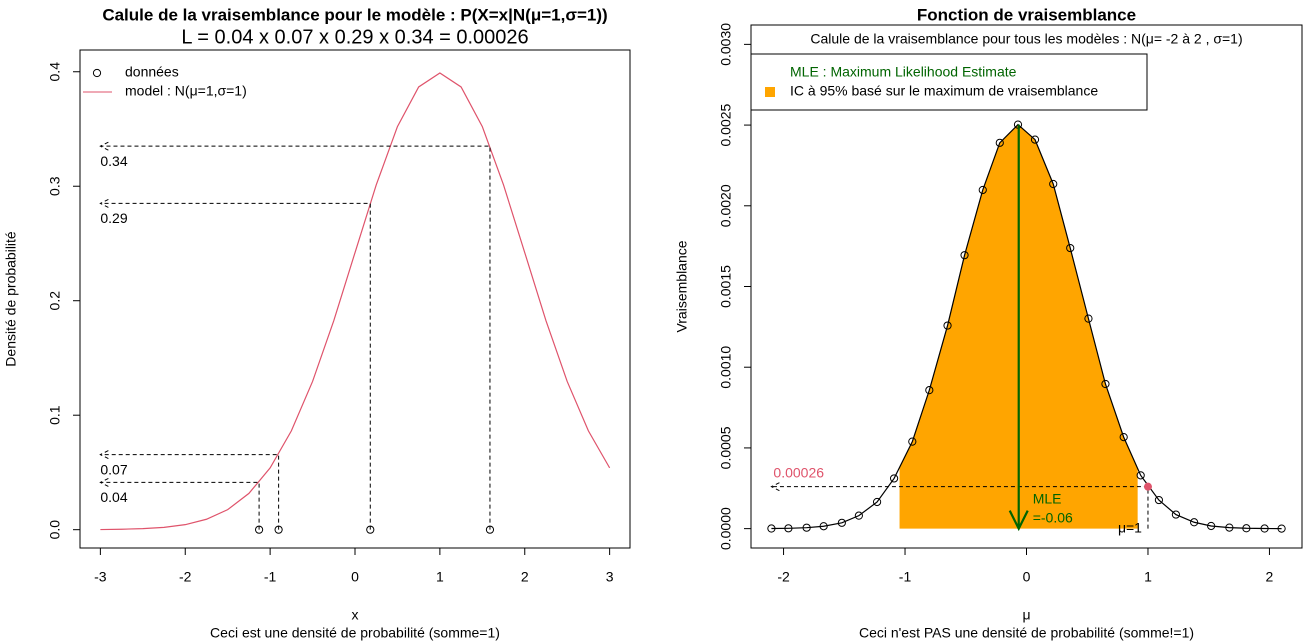  I want to click on y-tick-label: 0.1, so click(55, 415).